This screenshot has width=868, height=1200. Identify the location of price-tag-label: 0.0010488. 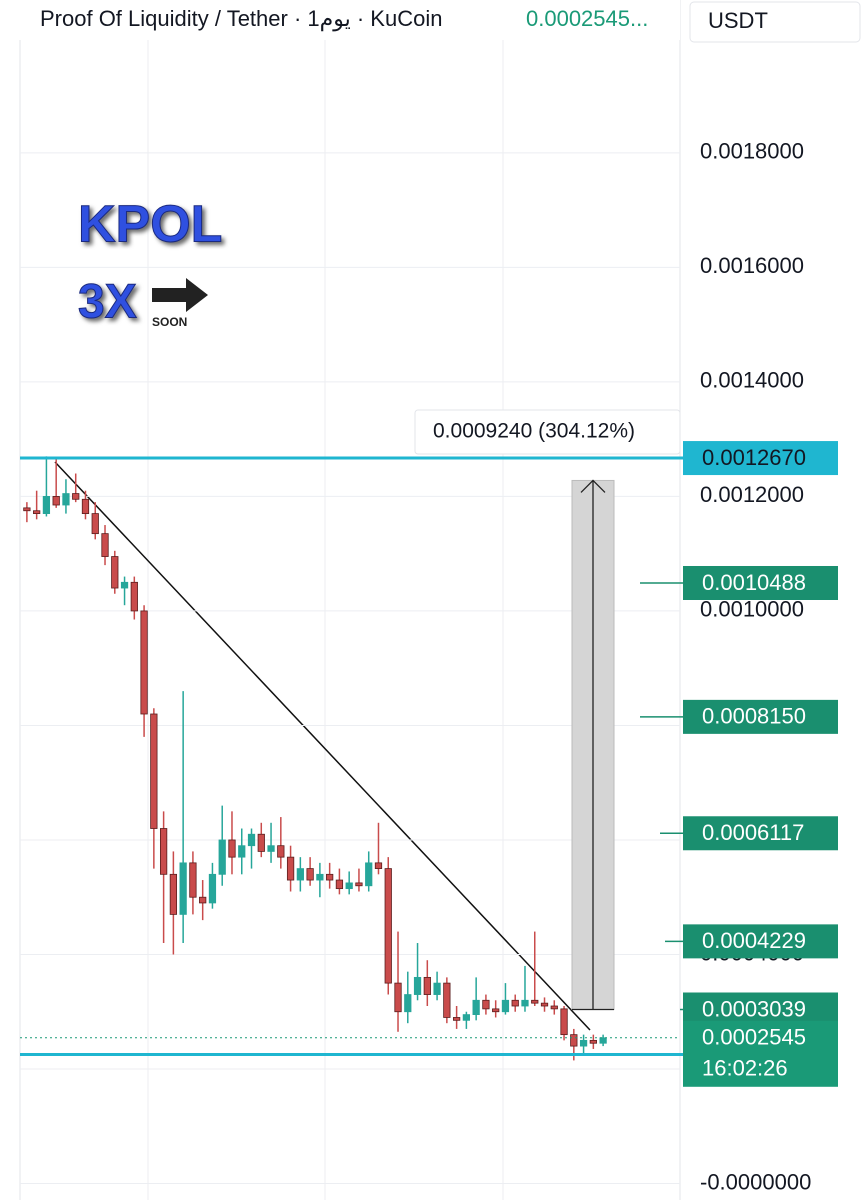
(754, 582).